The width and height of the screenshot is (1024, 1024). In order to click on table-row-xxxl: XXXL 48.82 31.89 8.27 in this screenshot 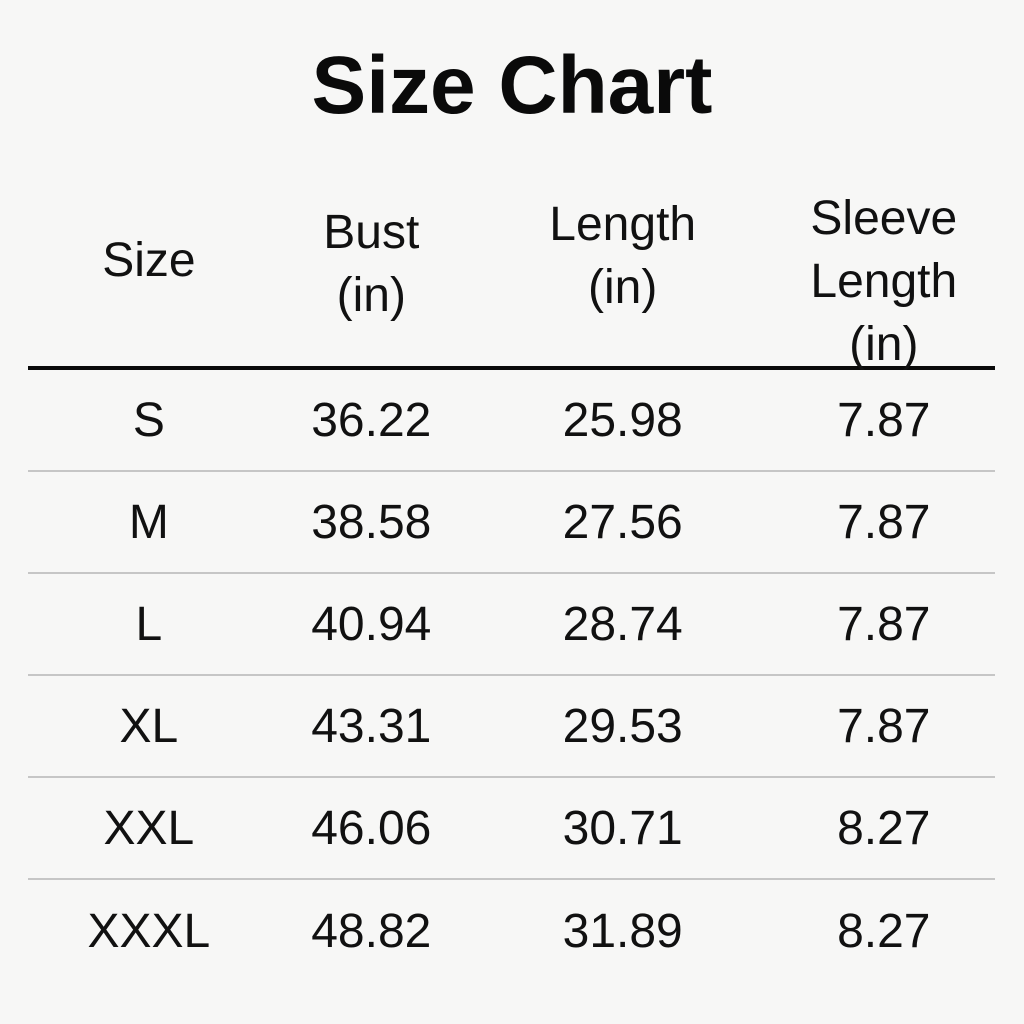, I will do `click(511, 931)`.